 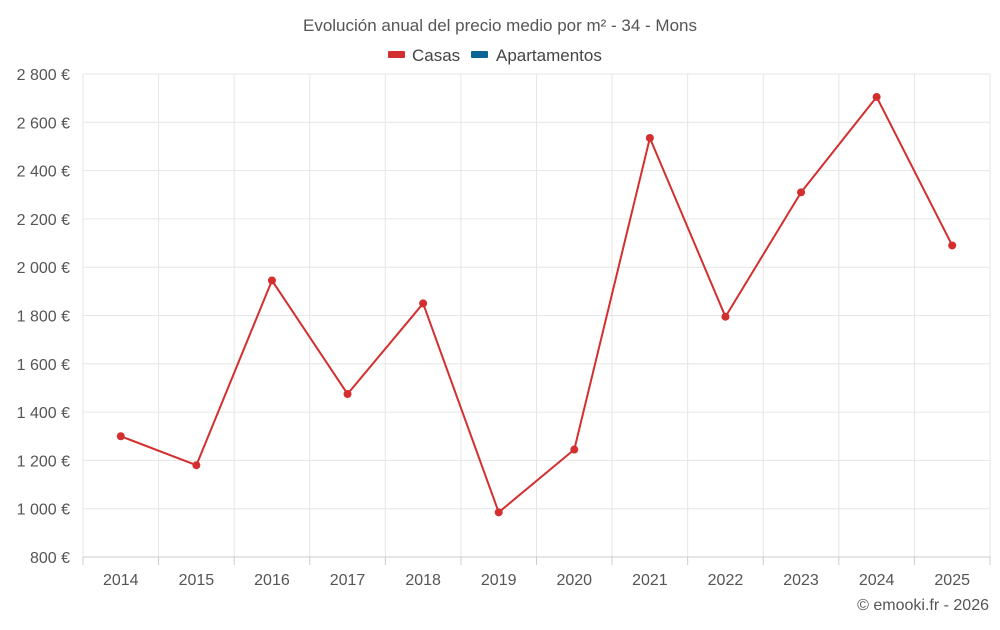 What do you see at coordinates (726, 580) in the screenshot?
I see `x-tick-label: 2022` at bounding box center [726, 580].